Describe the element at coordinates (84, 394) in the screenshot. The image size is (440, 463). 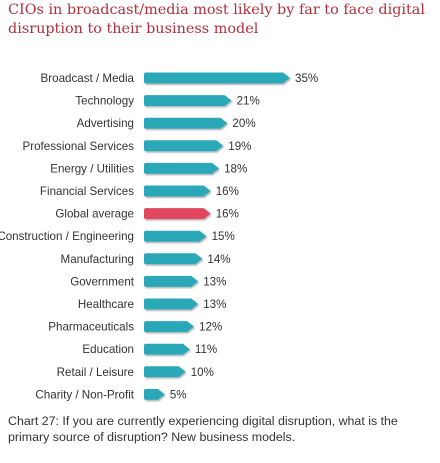
I see `category-label: Charity / Non-Profit` at that location.